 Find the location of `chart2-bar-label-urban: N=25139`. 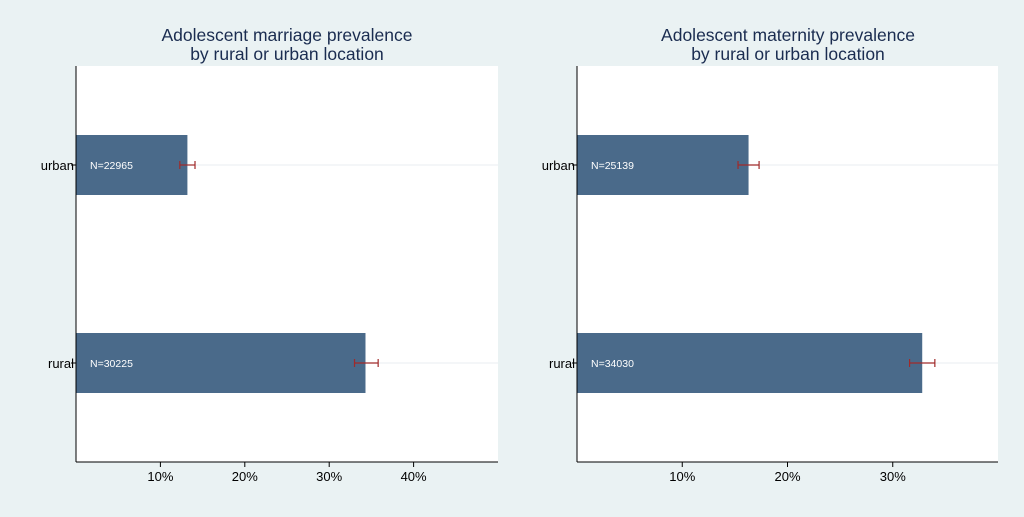

chart2-bar-label-urban: N=25139 is located at coordinates (612, 166).